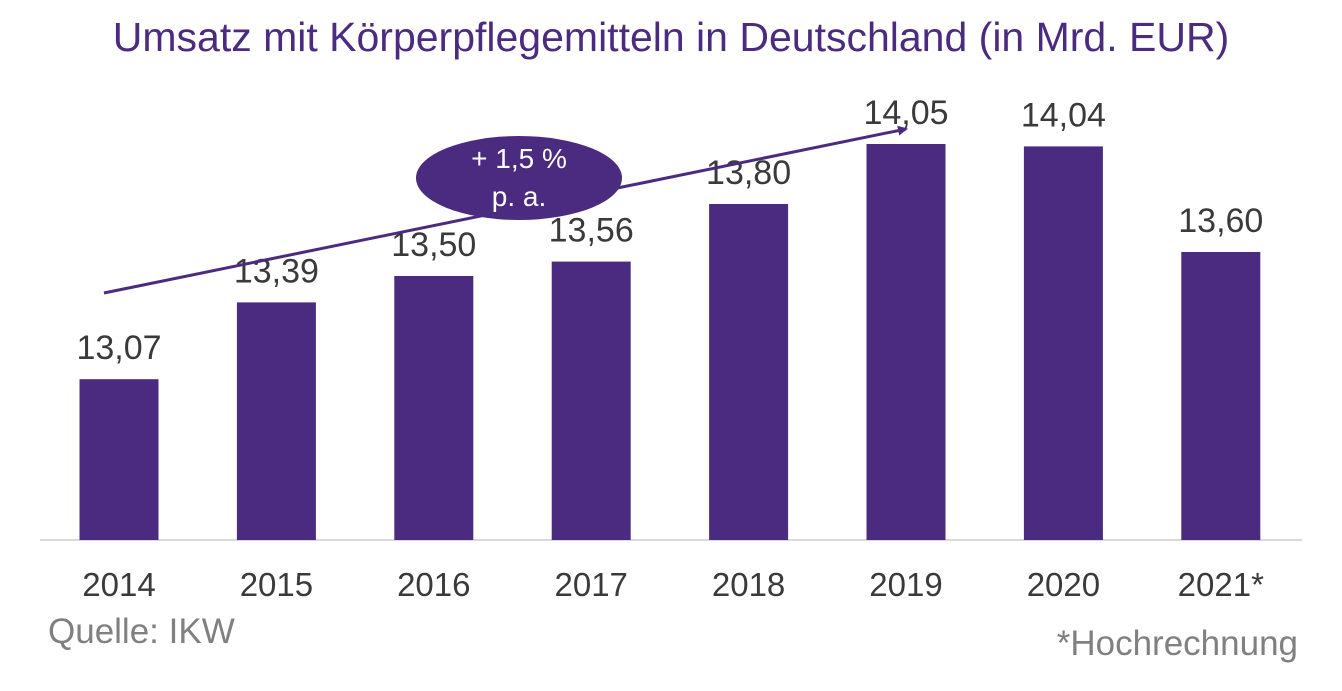 Image resolution: width=1342 pixels, height=691 pixels. Describe the element at coordinates (905, 113) in the screenshot. I see `value-label: 14,05` at that location.